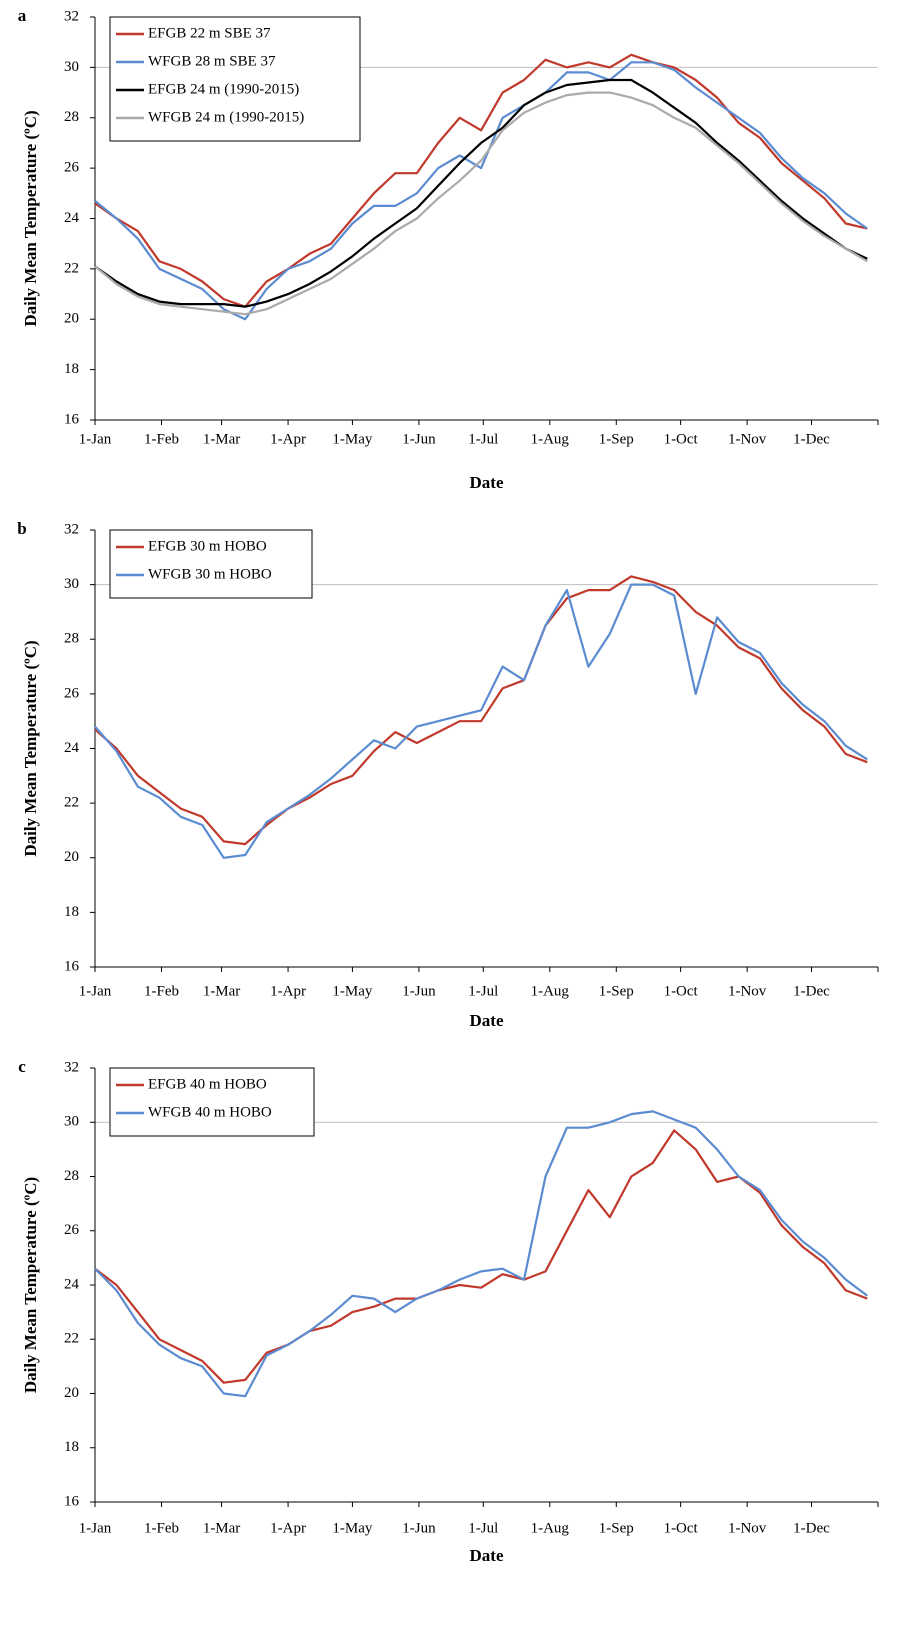 Image resolution: width=920 pixels, height=1635 pixels. What do you see at coordinates (210, 574) in the screenshot?
I see `legend-label: WFGB 30 m HOBO` at bounding box center [210, 574].